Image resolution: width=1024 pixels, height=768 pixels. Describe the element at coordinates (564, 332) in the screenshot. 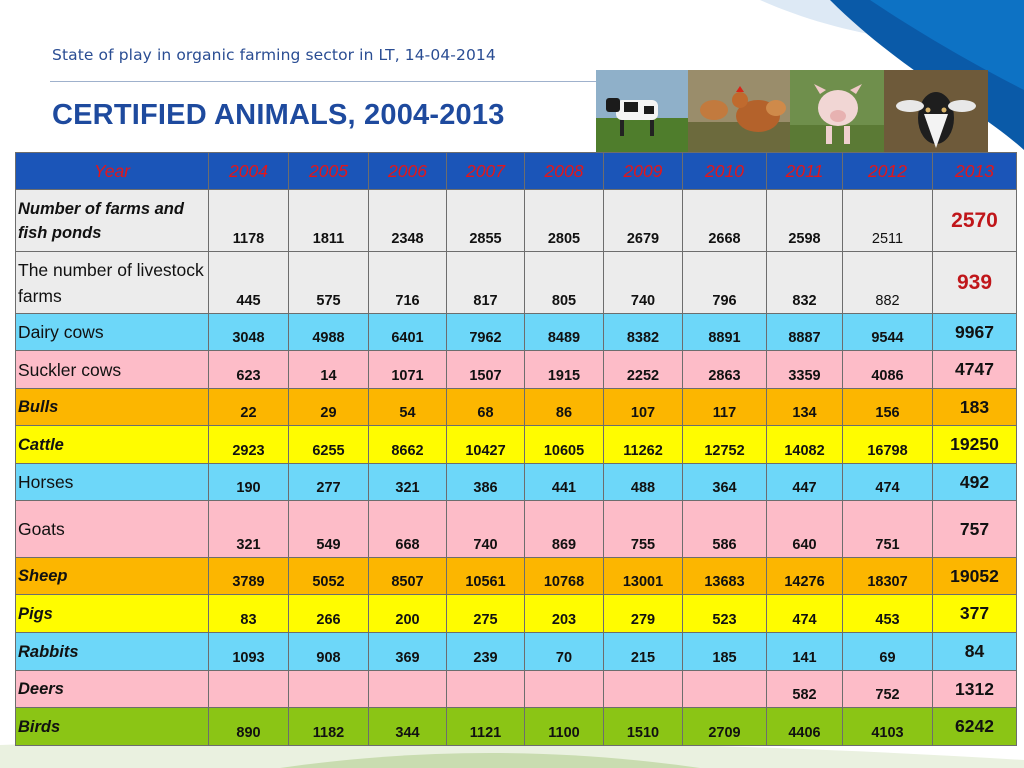

I see `table-cell: 8489` at that location.